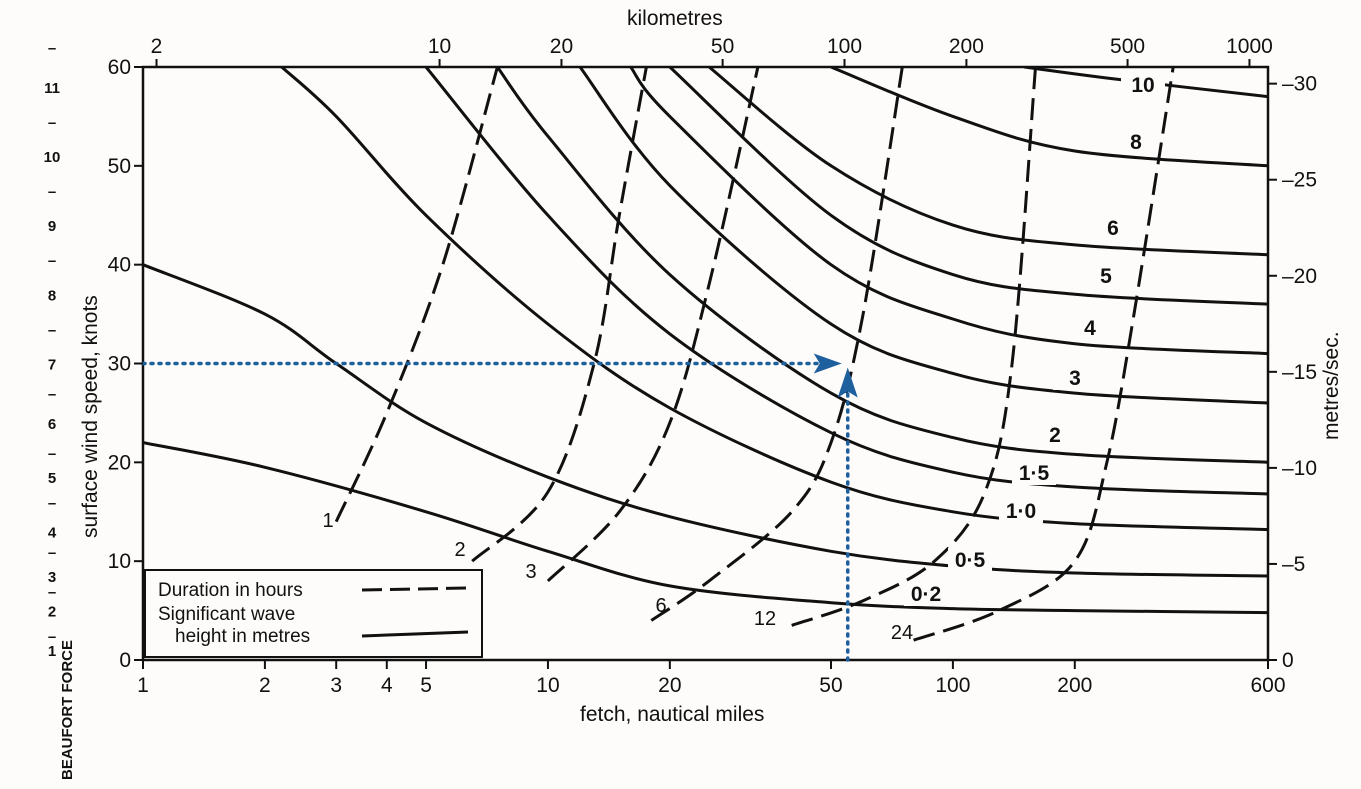 The height and width of the screenshot is (789, 1361). What do you see at coordinates (143, 685) in the screenshot?
I see `x-tick-label: 1` at bounding box center [143, 685].